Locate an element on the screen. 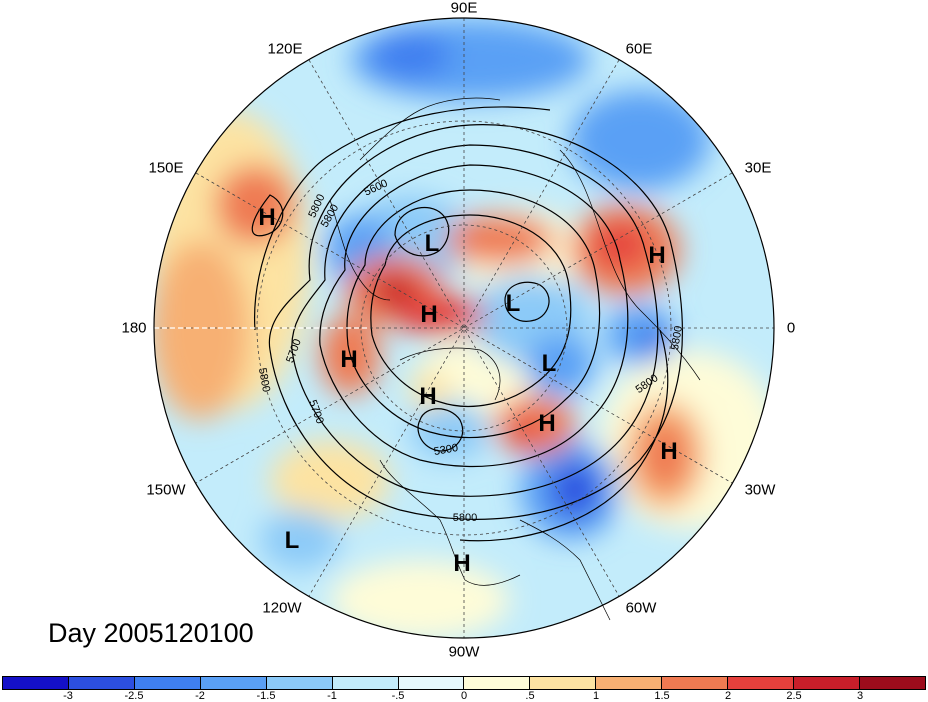  colorbar-tick-label: 1 is located at coordinates (596, 696).